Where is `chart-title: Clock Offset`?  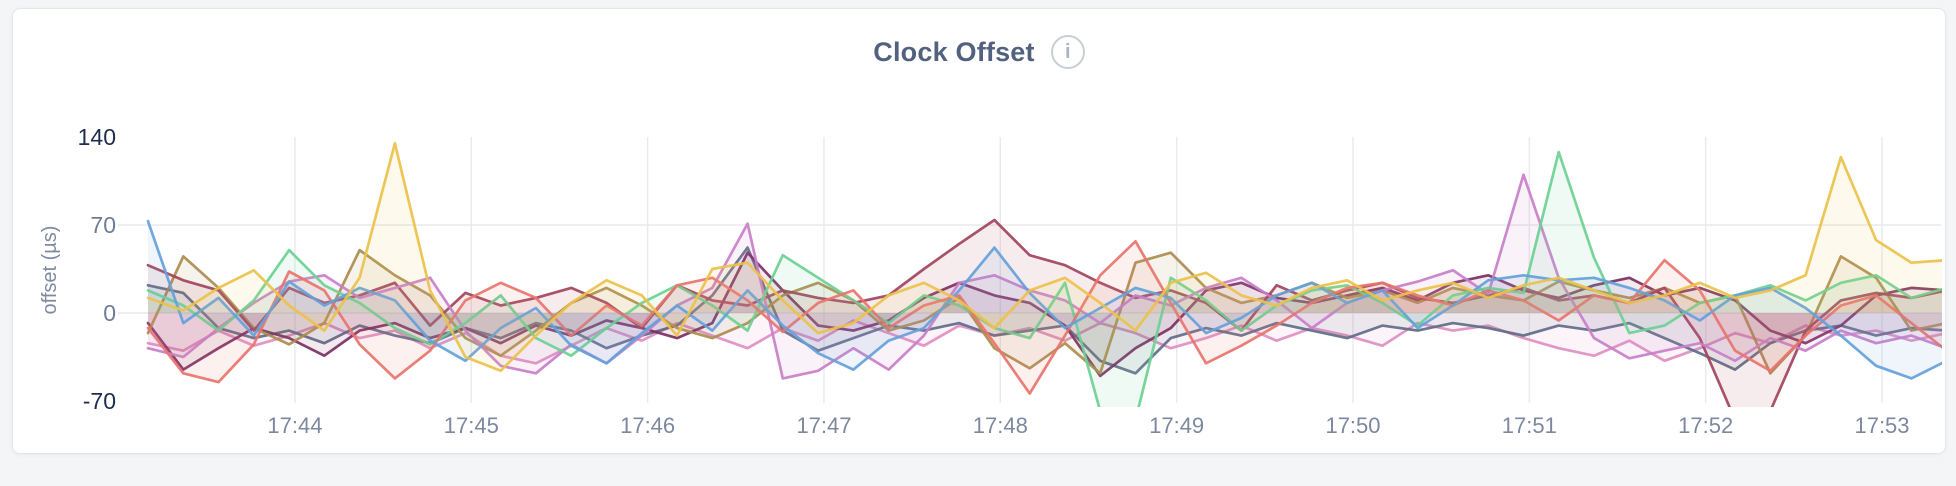 chart-title: Clock Offset is located at coordinates (954, 51).